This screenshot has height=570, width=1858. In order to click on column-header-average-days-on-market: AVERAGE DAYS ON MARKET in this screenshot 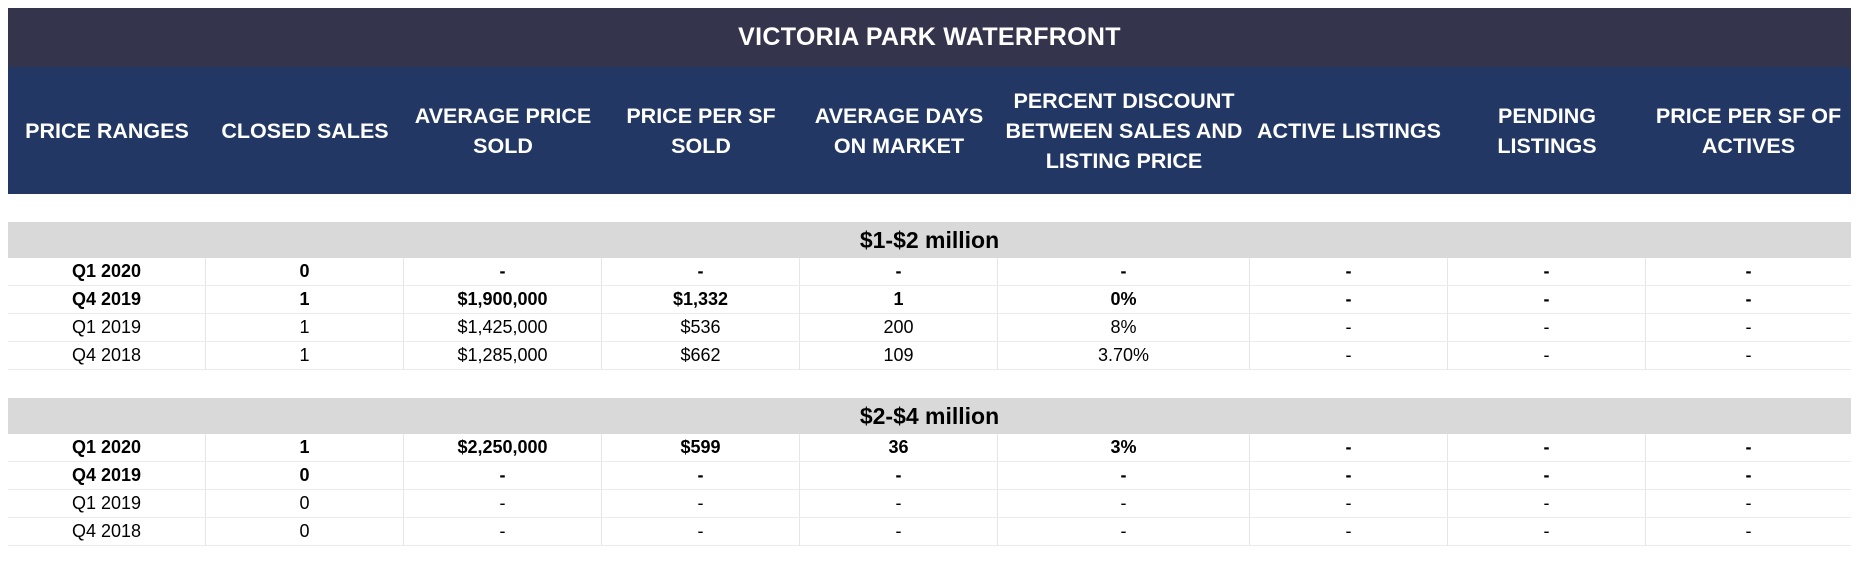, I will do `click(899, 130)`.